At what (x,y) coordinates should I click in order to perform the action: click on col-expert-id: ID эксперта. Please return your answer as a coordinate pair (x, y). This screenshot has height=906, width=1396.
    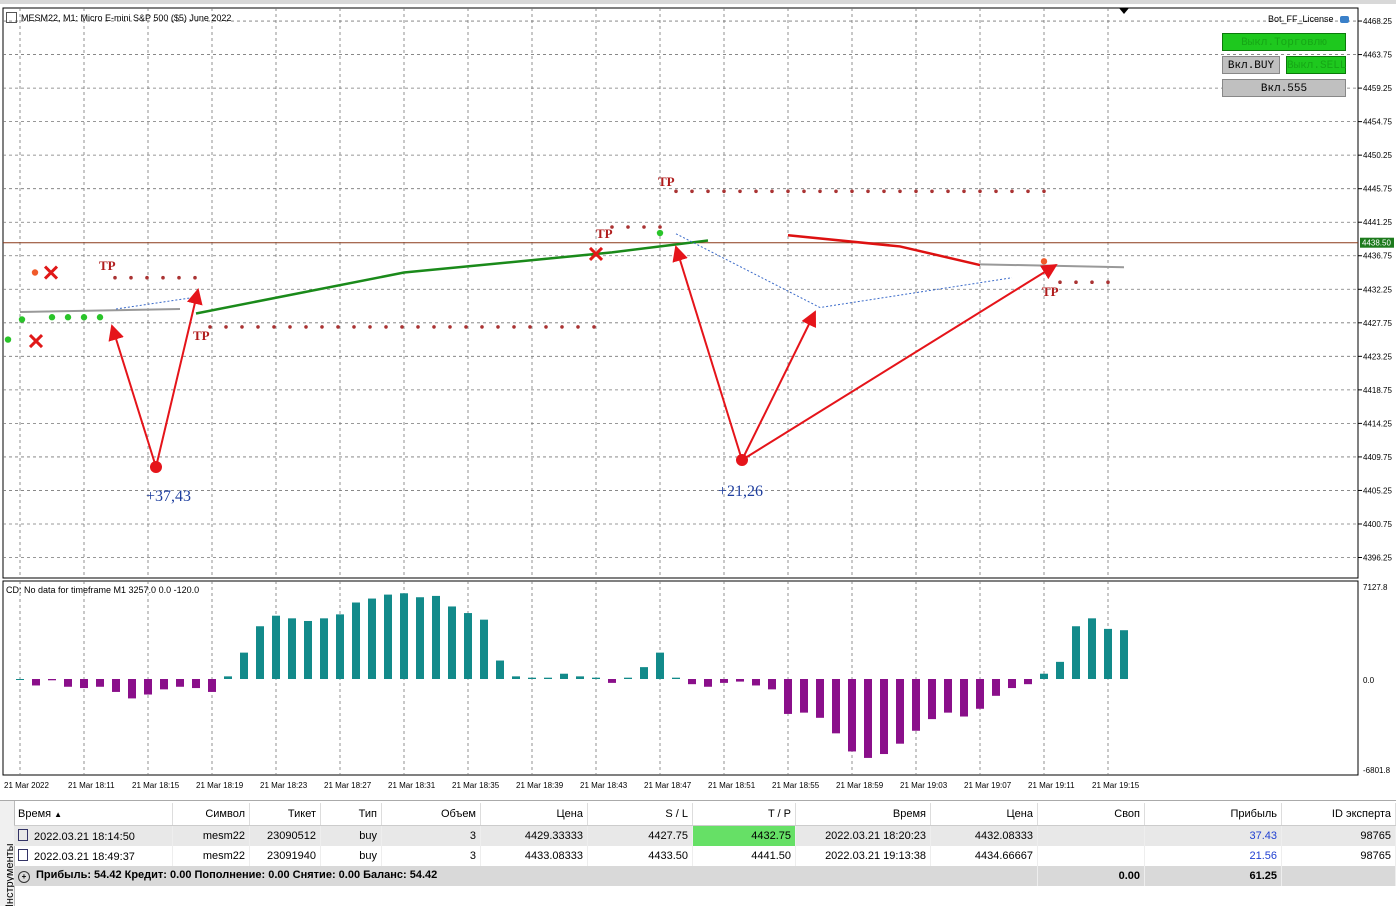
    Looking at the image, I should click on (1338, 814).